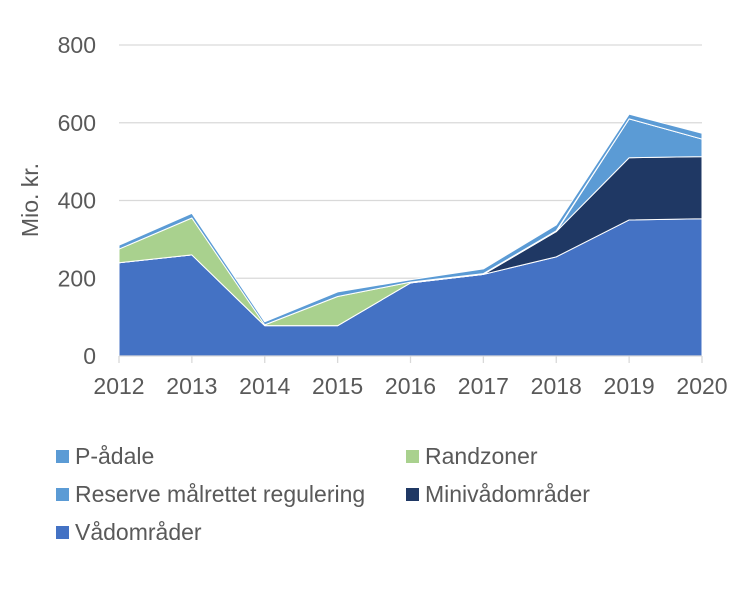 The width and height of the screenshot is (756, 615). I want to click on x-tick-label: 2013, so click(191, 386).